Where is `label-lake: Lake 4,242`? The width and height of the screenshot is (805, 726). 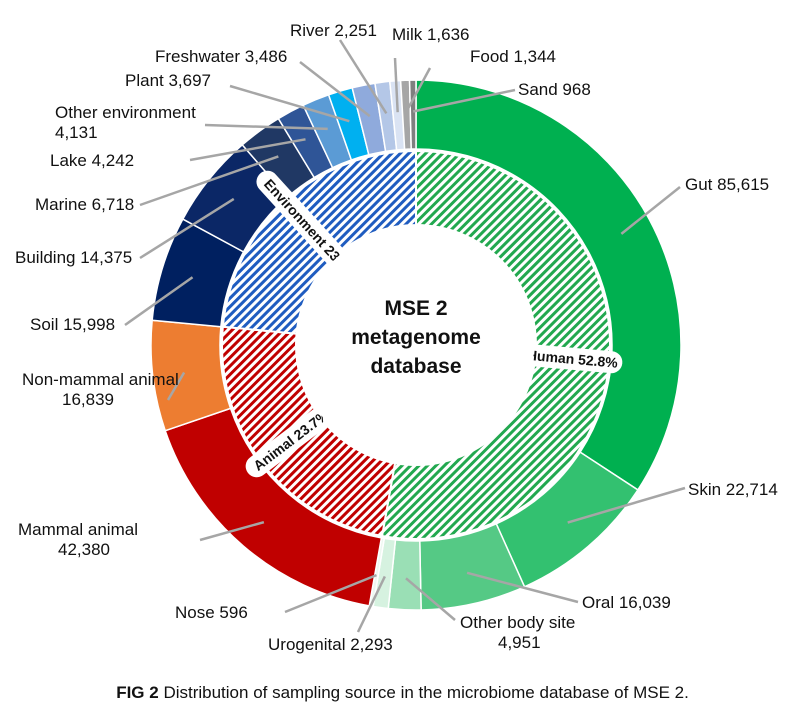 label-lake: Lake 4,242 is located at coordinates (92, 160).